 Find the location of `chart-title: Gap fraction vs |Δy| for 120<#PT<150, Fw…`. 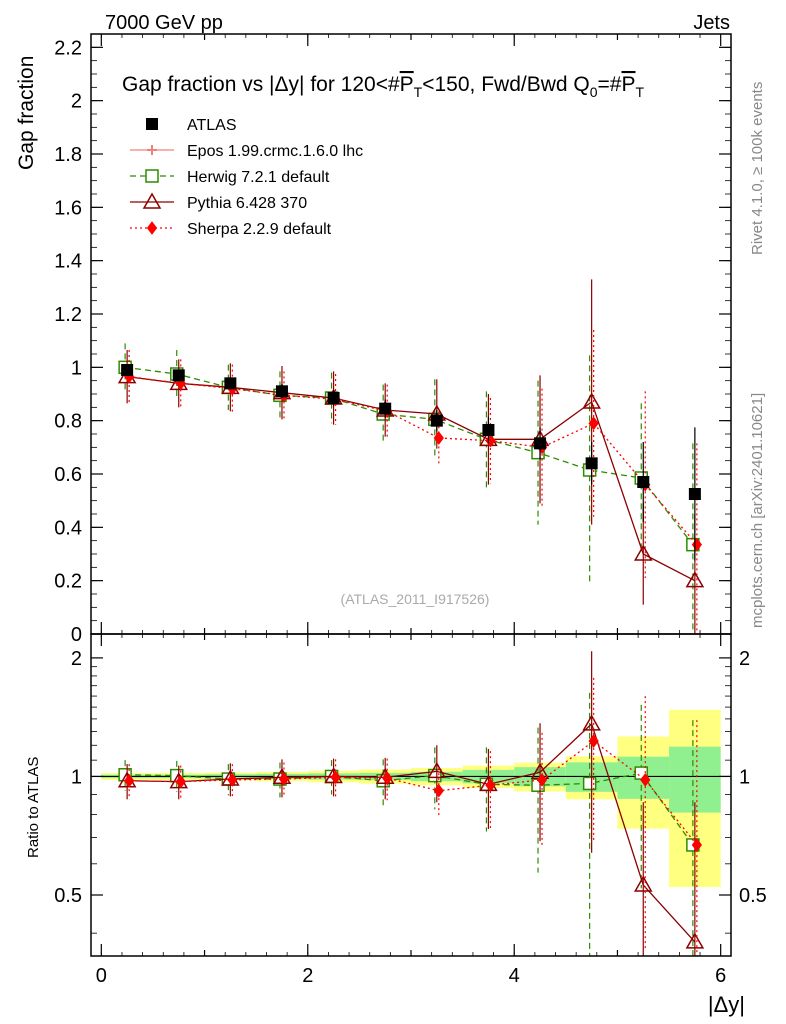

chart-title: Gap fraction vs |Δy| for 120<#PT<150, Fw… is located at coordinates (383, 86).